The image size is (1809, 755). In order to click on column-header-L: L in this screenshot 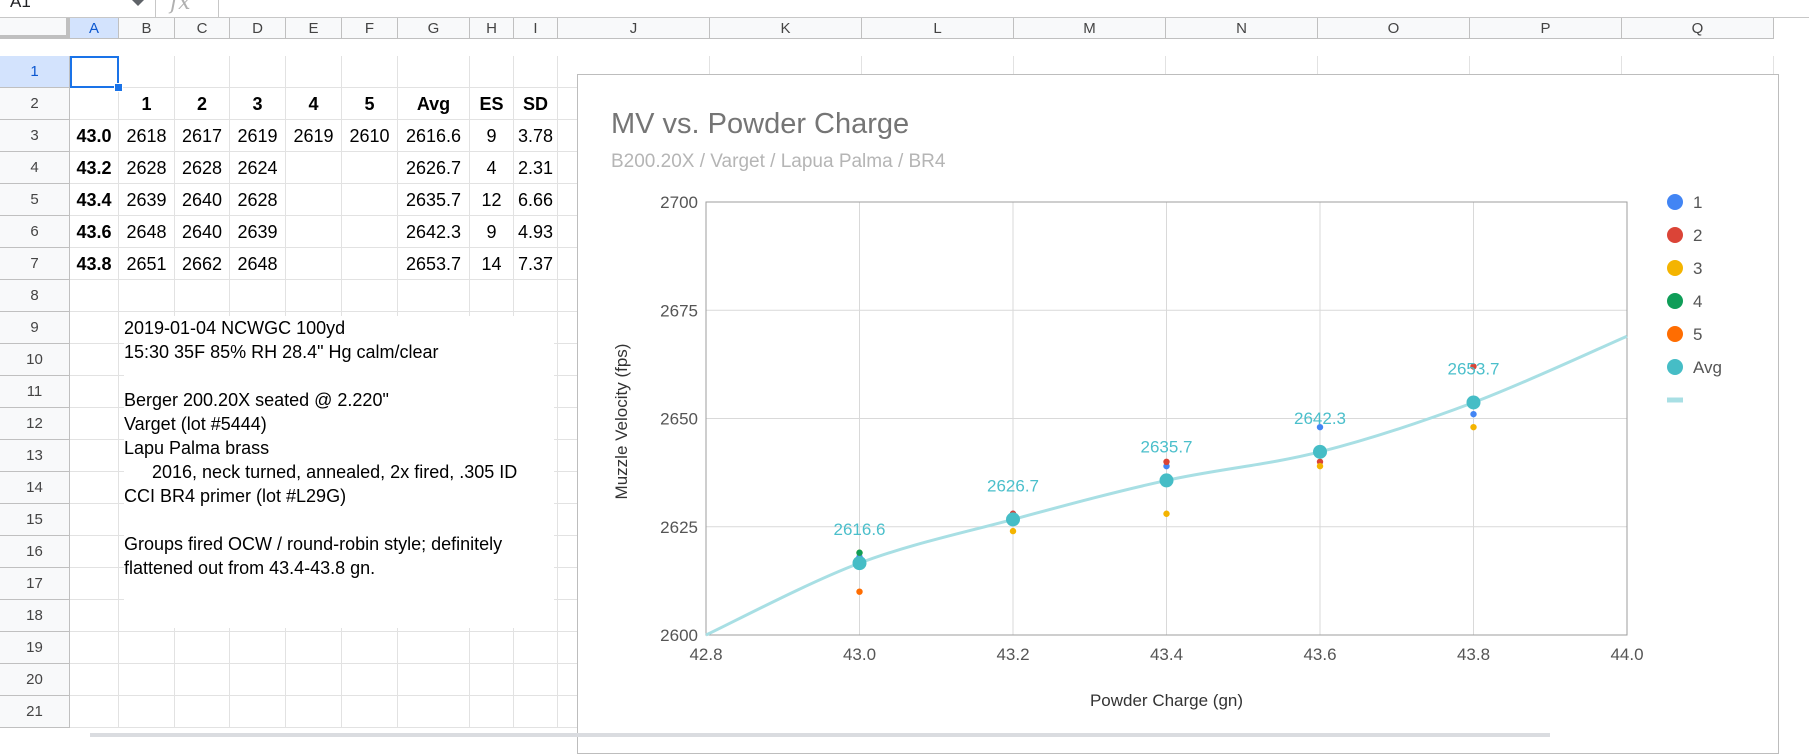, I will do `click(938, 28)`.